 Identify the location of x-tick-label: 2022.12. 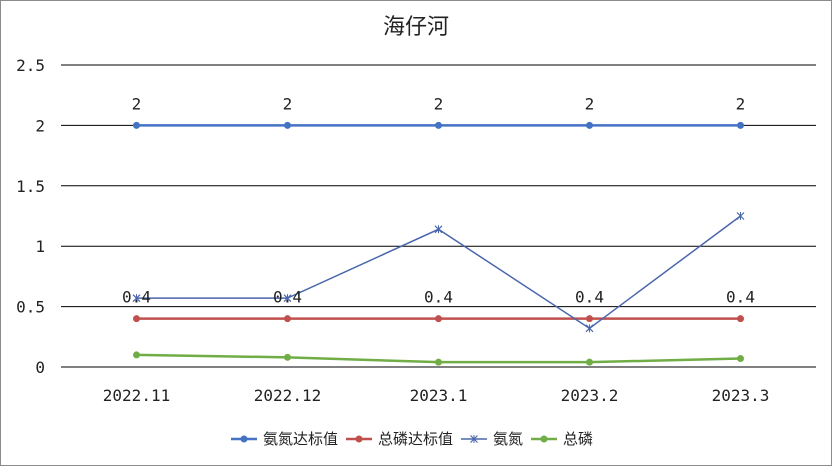
(287, 395).